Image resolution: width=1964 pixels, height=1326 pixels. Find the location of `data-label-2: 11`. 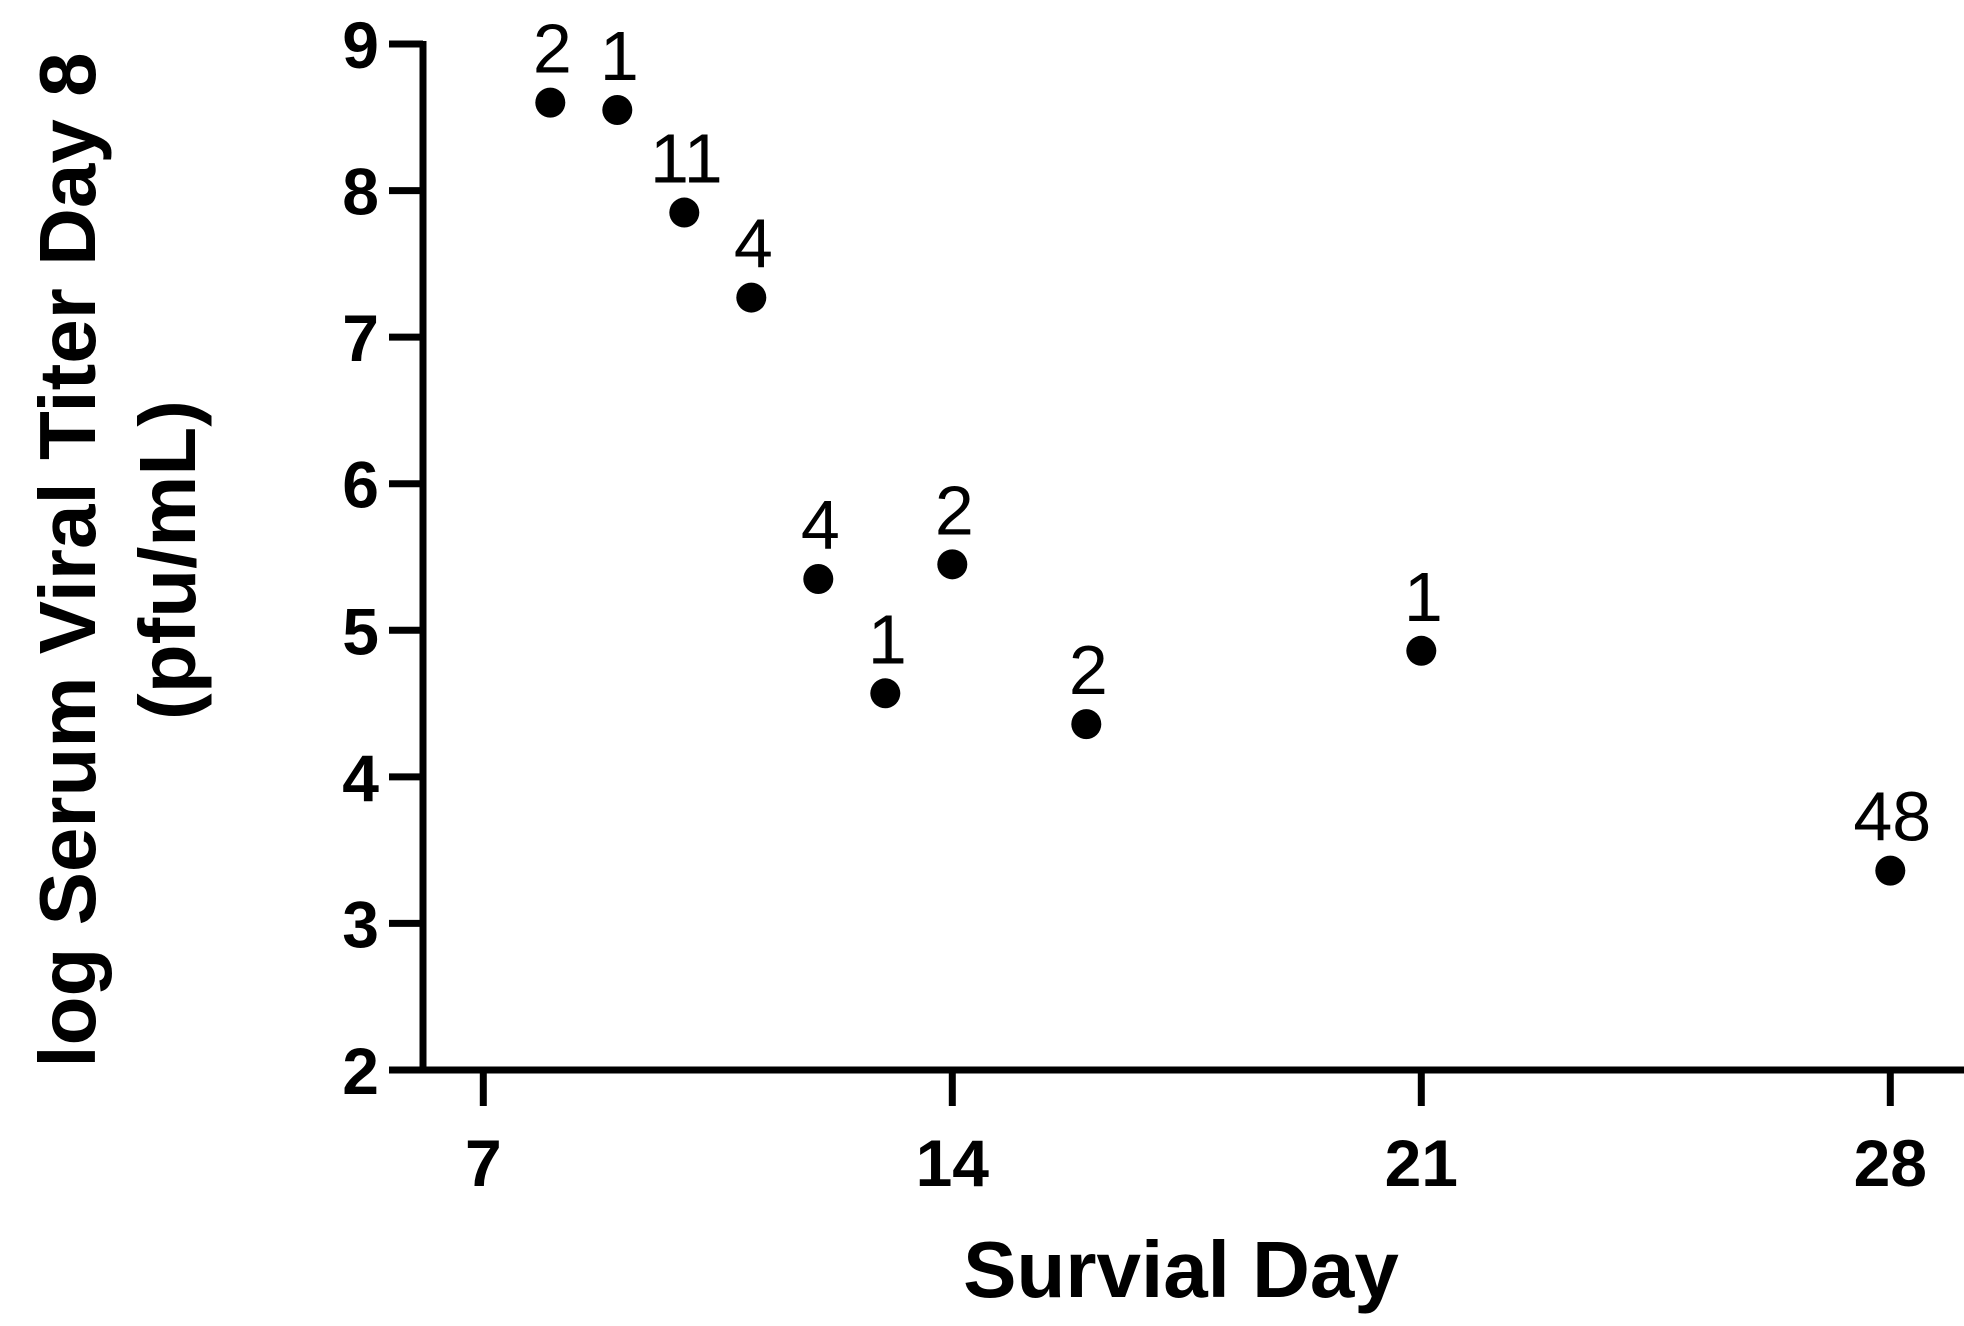

data-label-2: 11 is located at coordinates (686, 159).